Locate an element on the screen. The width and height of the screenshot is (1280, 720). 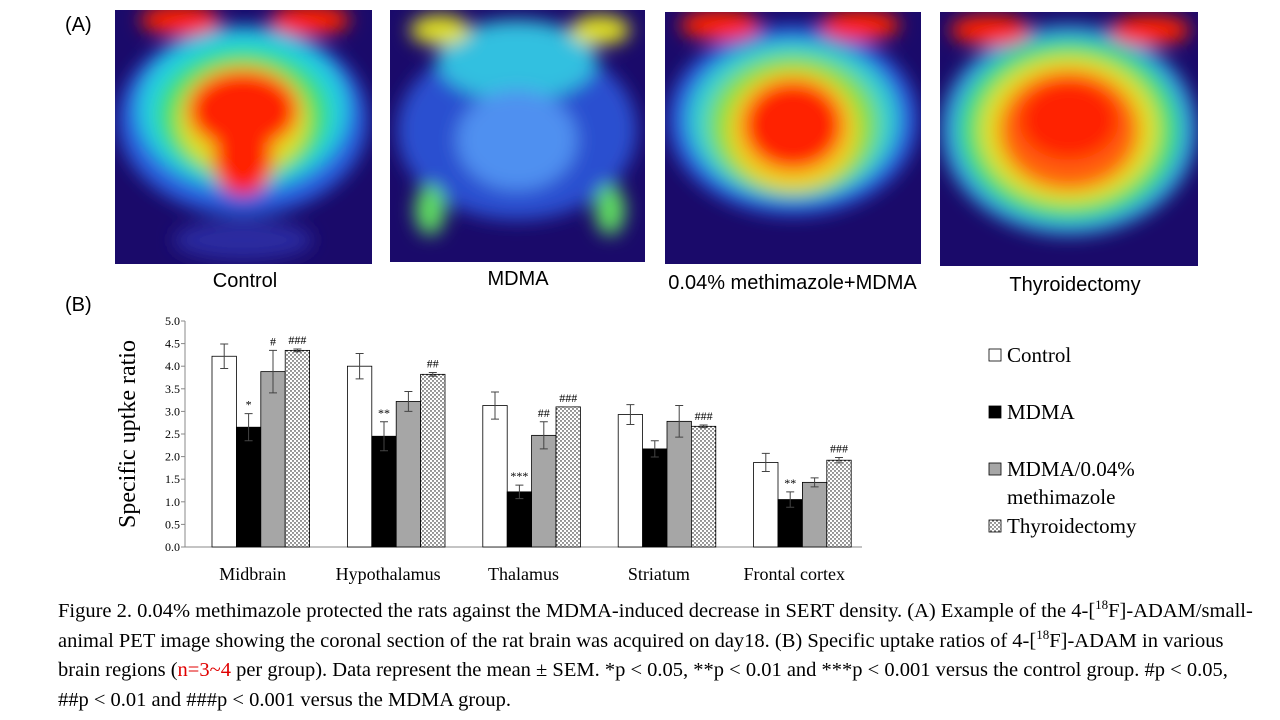
y-tick-label: 0.0 is located at coordinates (172, 547).